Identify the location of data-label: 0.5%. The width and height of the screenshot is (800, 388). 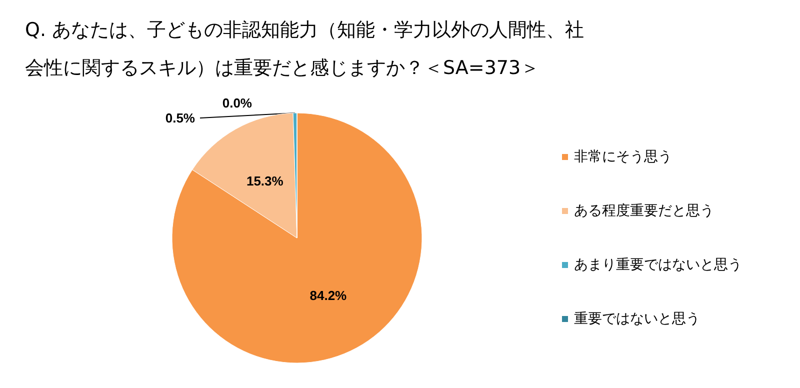
(180, 118).